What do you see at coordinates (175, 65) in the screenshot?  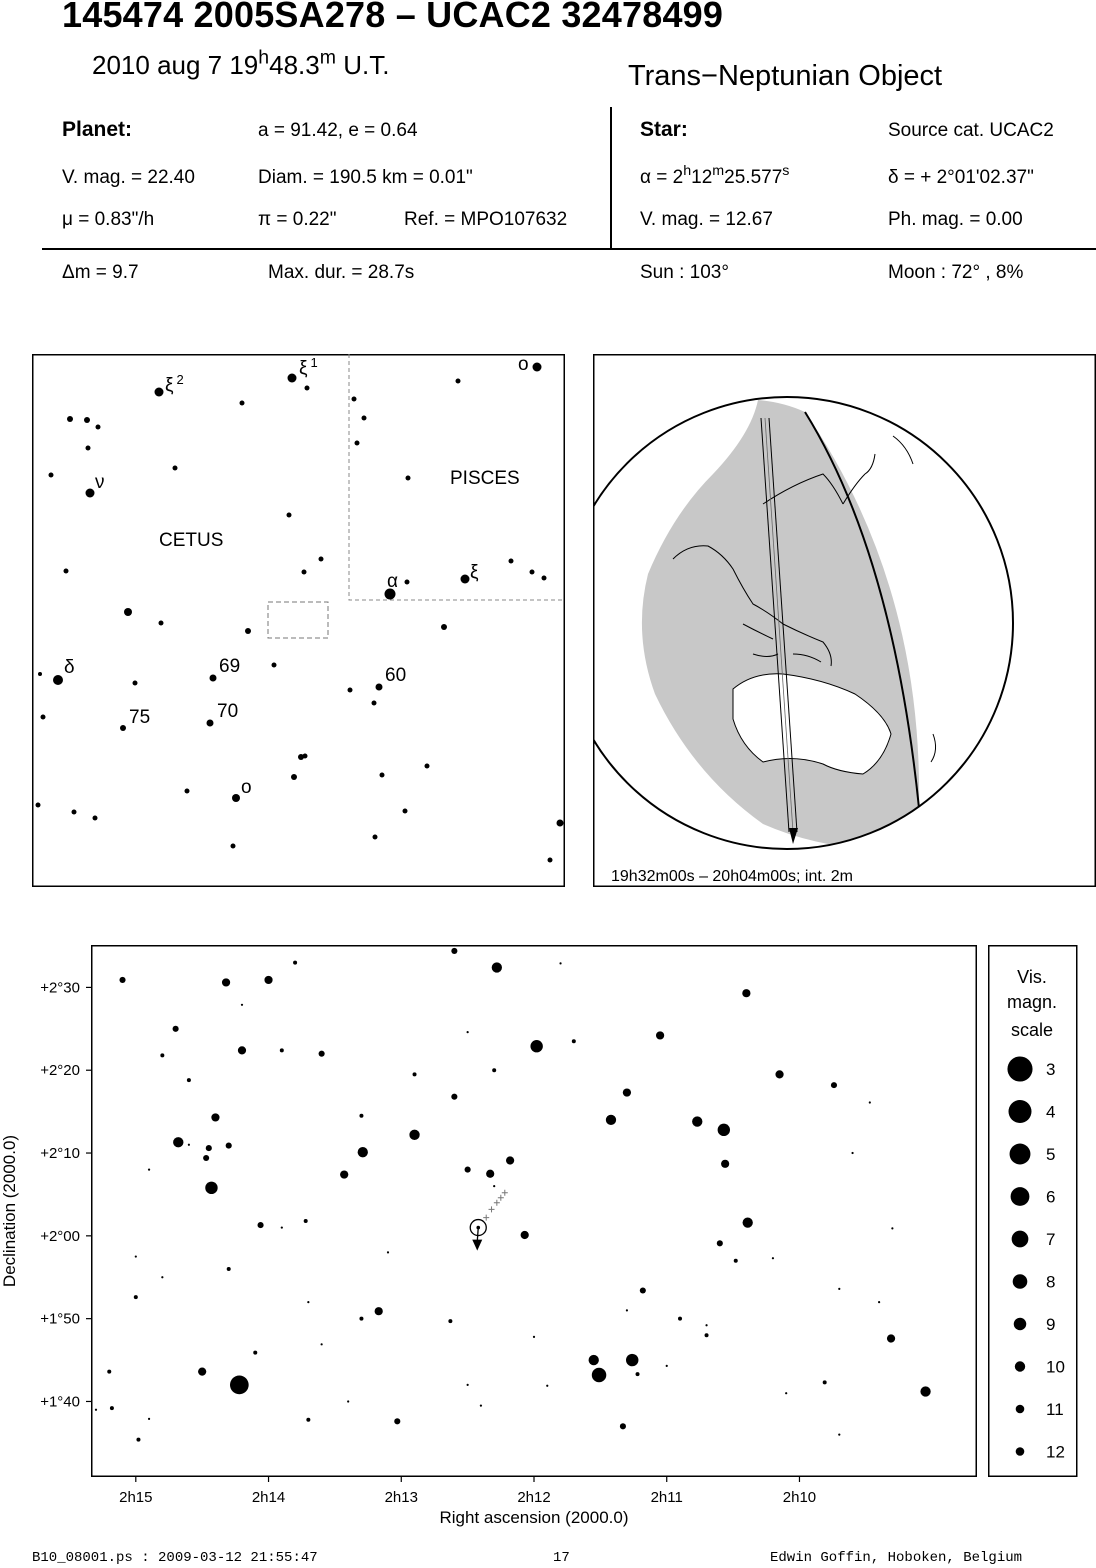 I see `event-date: 2010 aug 7 19` at bounding box center [175, 65].